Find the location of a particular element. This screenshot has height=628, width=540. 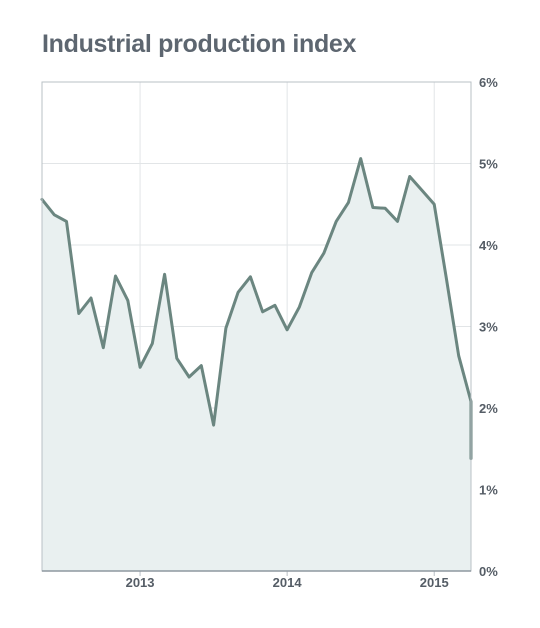

y-tick-label: 3% is located at coordinates (488, 327).